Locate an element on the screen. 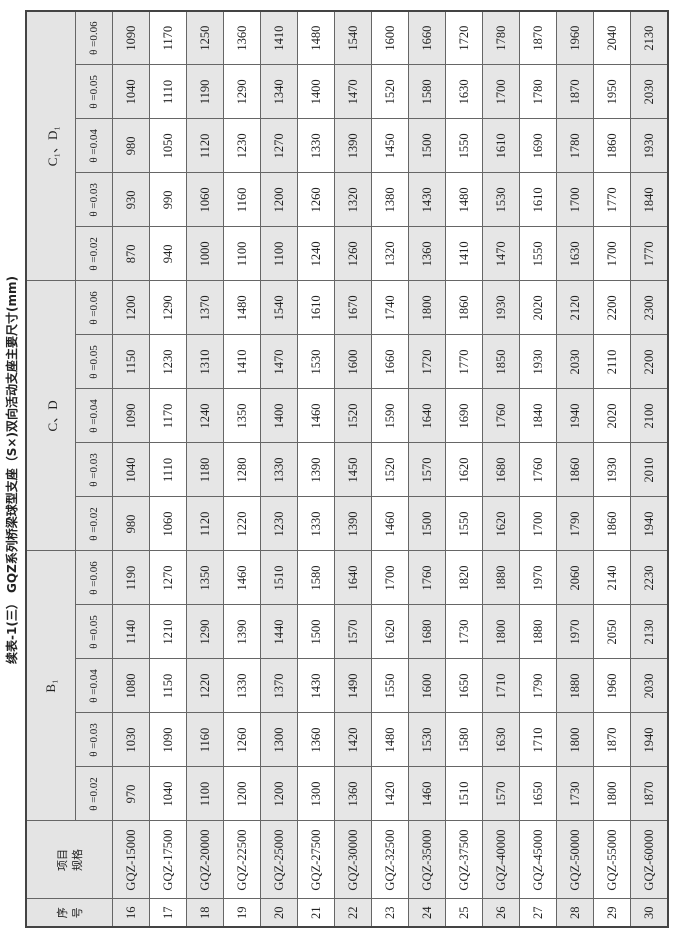 The height and width of the screenshot is (940, 680). cell-c1d1: 1290 is located at coordinates (242, 91).